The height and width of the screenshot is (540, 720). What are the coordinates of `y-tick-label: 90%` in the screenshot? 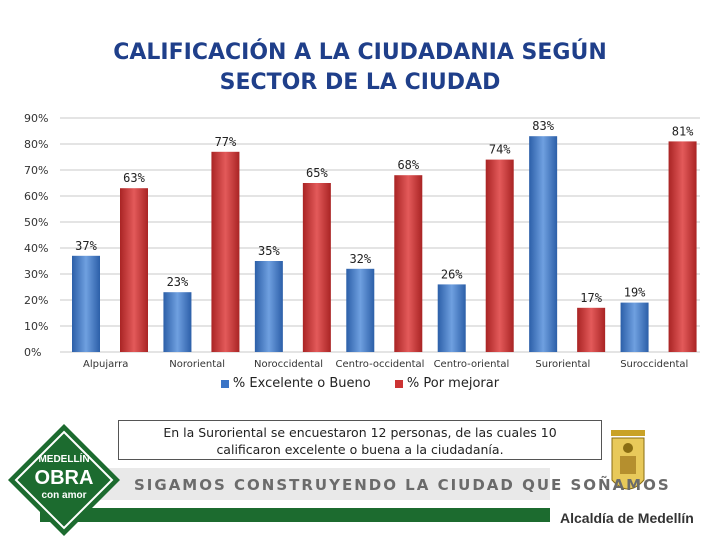 It's located at (36, 118).